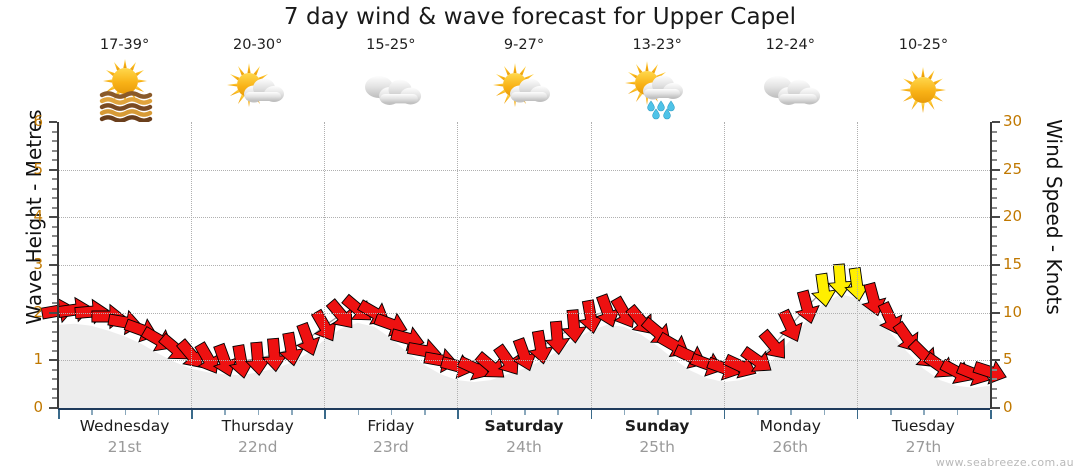 The height and width of the screenshot is (475, 1080). I want to click on gridline-horizontal, so click(524, 218).